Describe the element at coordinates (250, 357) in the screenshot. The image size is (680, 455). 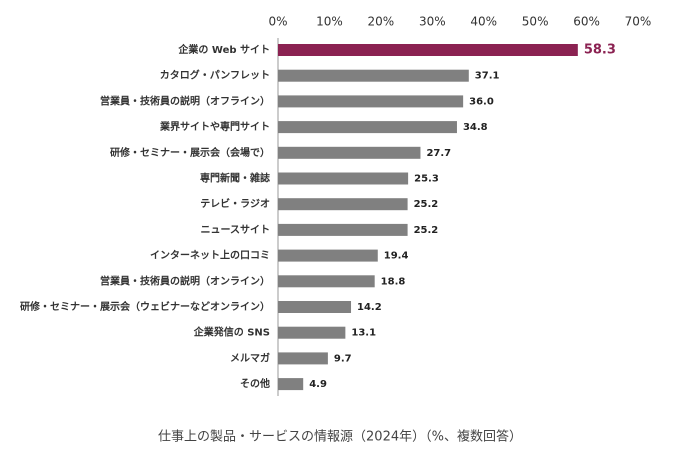
I see `y-tick-label: メルマガ` at that location.